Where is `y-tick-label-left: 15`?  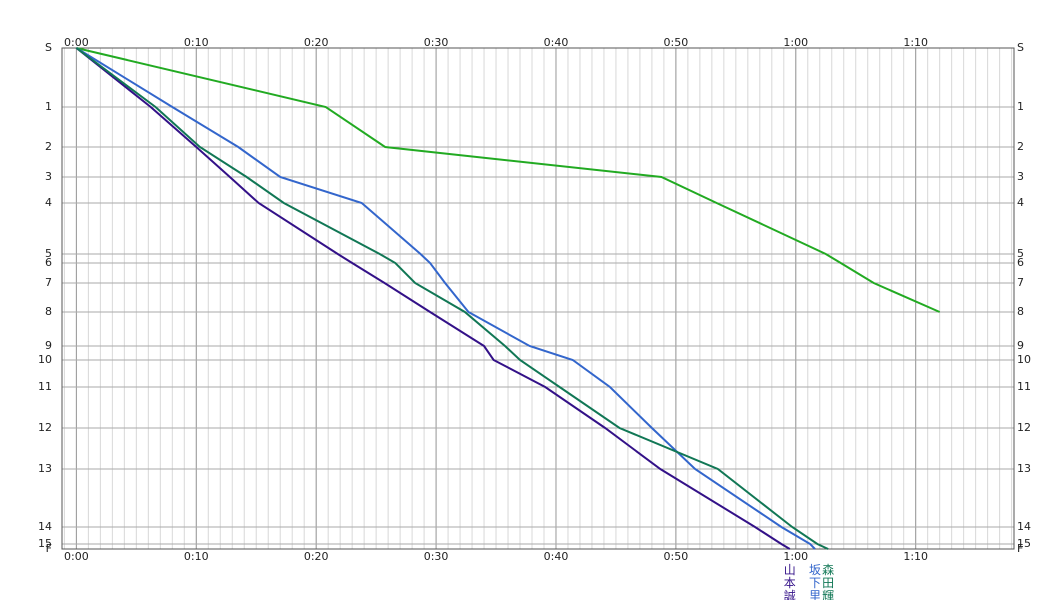 y-tick-label-left: 15 is located at coordinates (45, 543).